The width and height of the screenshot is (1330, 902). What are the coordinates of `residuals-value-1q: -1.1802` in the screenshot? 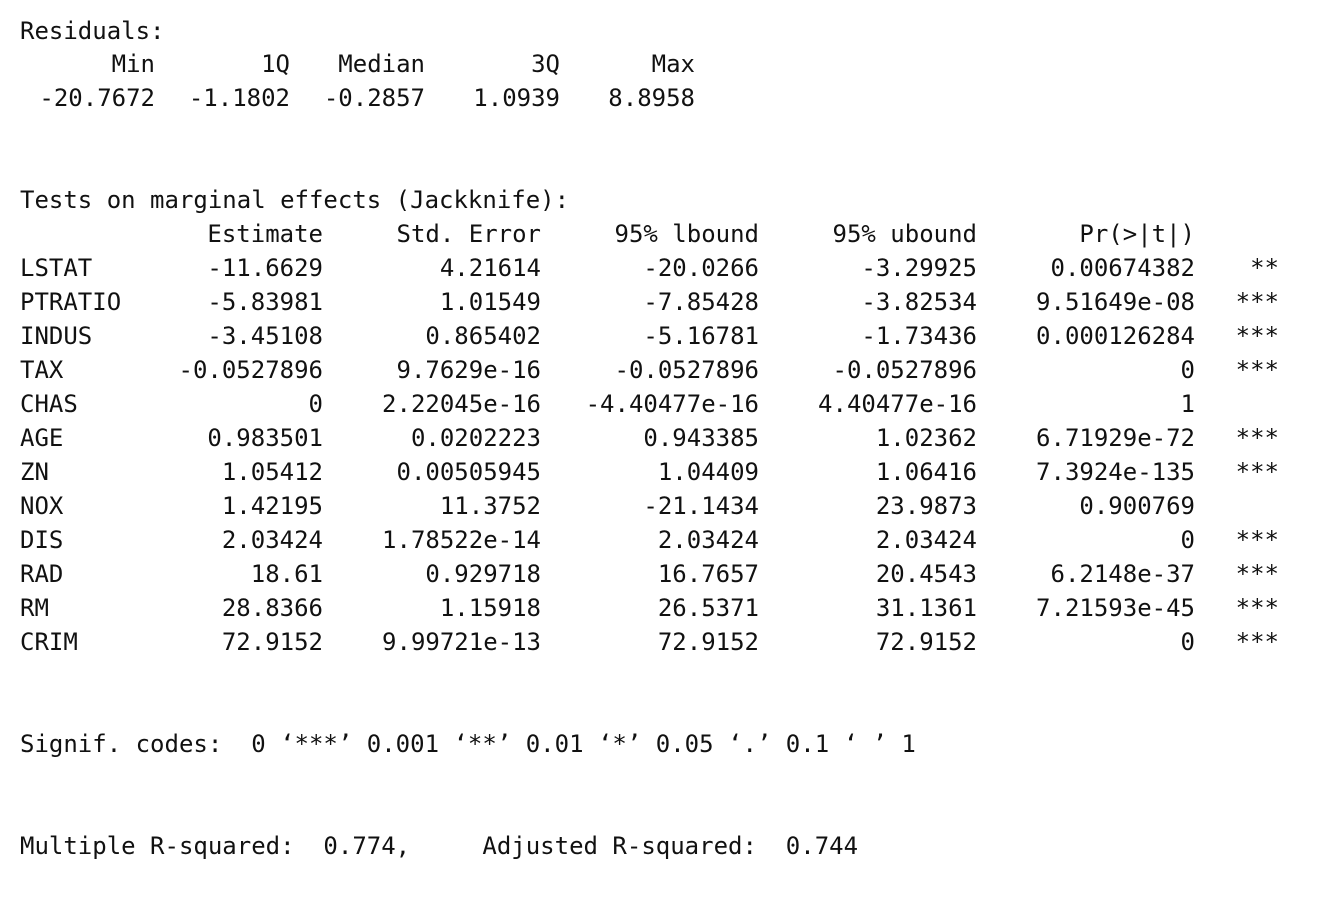 It's located at (239, 98).